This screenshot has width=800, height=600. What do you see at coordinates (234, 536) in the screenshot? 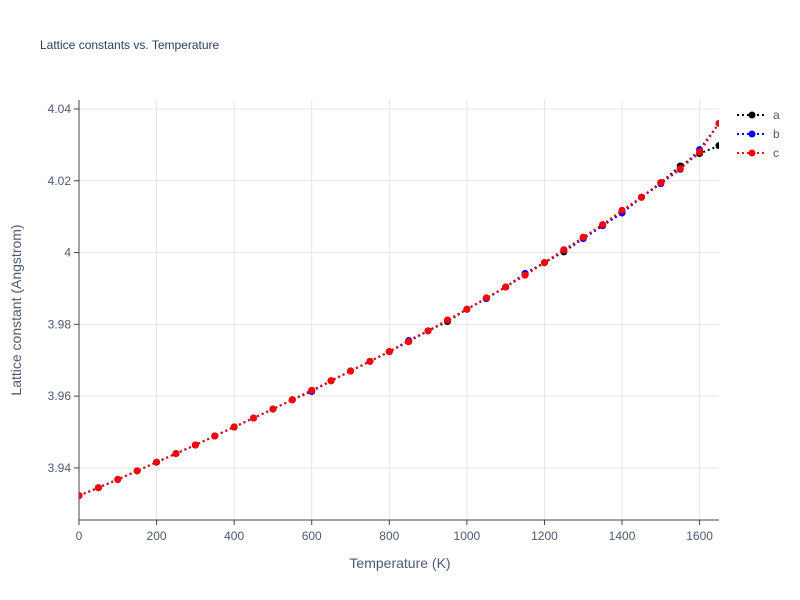
I see `x-tick-label: 400` at bounding box center [234, 536].